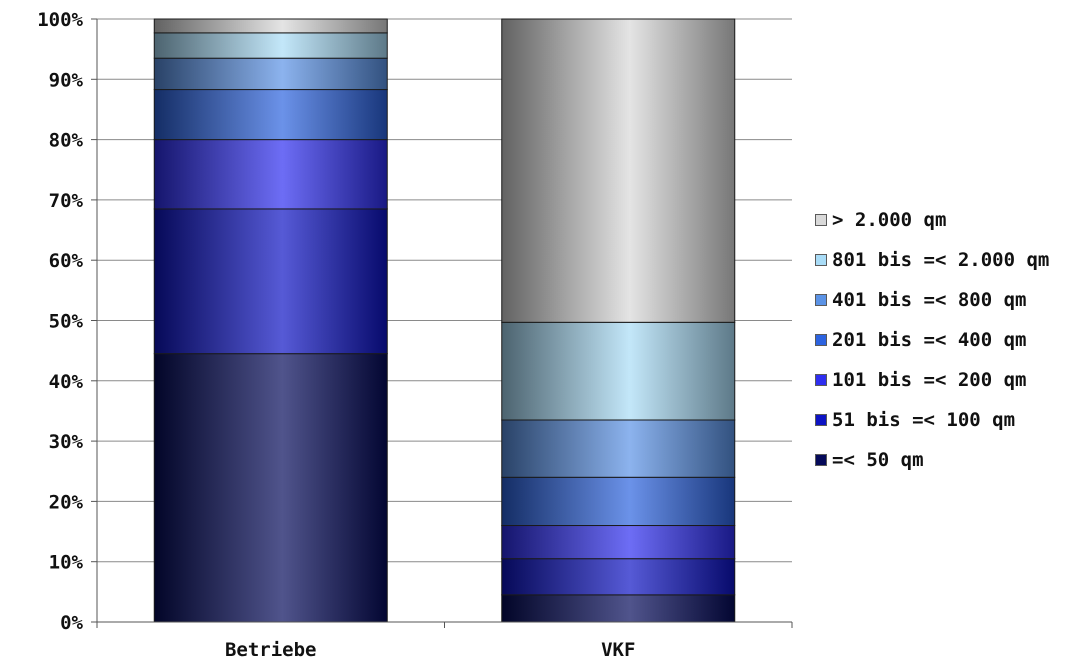 The width and height of the screenshot is (1085, 663). I want to click on y-tick-label: 60%, so click(66, 261).